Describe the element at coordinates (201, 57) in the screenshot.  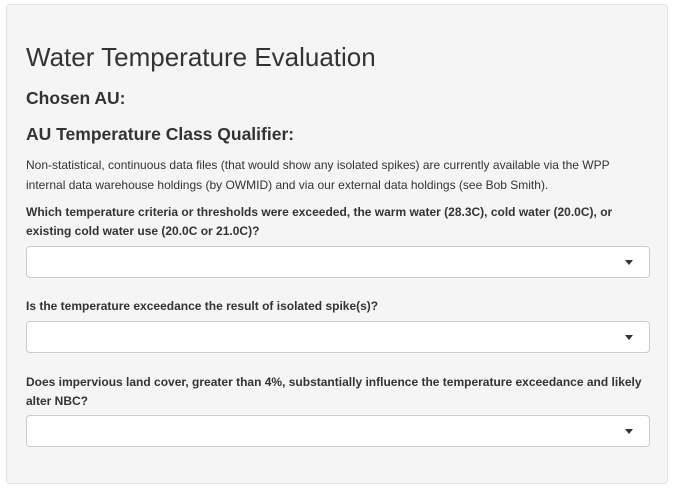
I see `page-title: Water Temperature Evaluation` at that location.